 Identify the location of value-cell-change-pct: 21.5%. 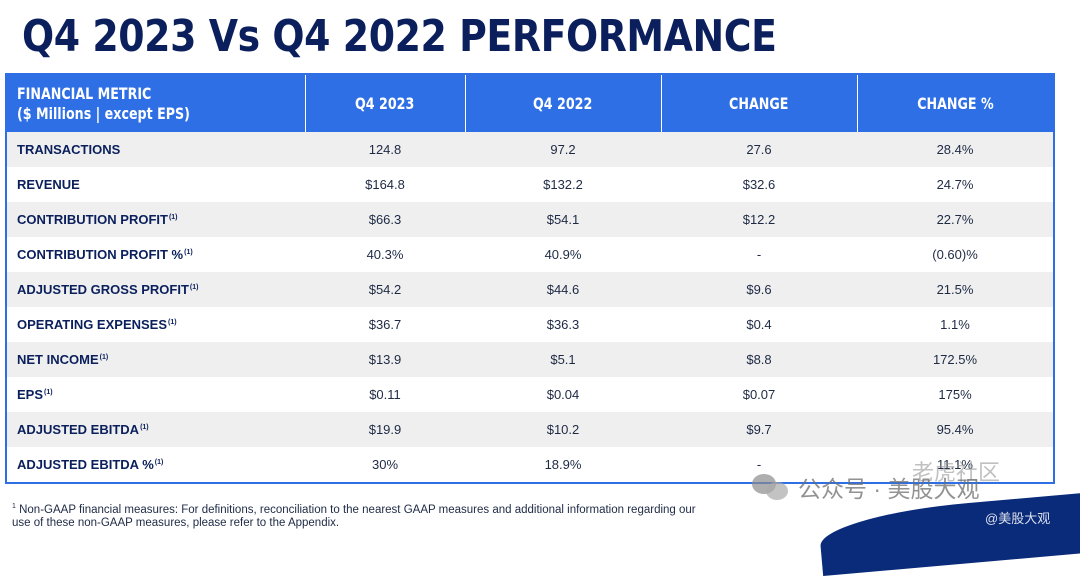
(955, 289).